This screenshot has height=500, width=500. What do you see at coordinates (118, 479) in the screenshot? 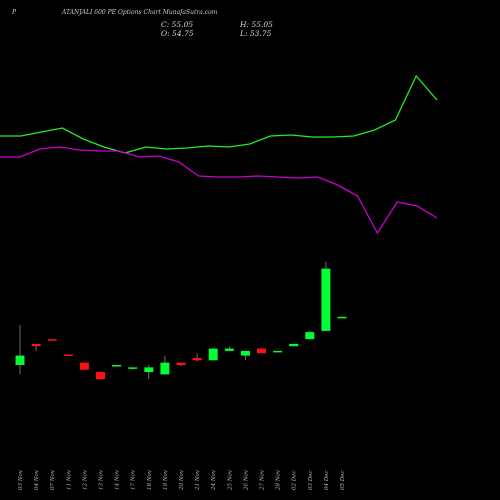
I see `date-label: 14 Nov` at bounding box center [118, 479].